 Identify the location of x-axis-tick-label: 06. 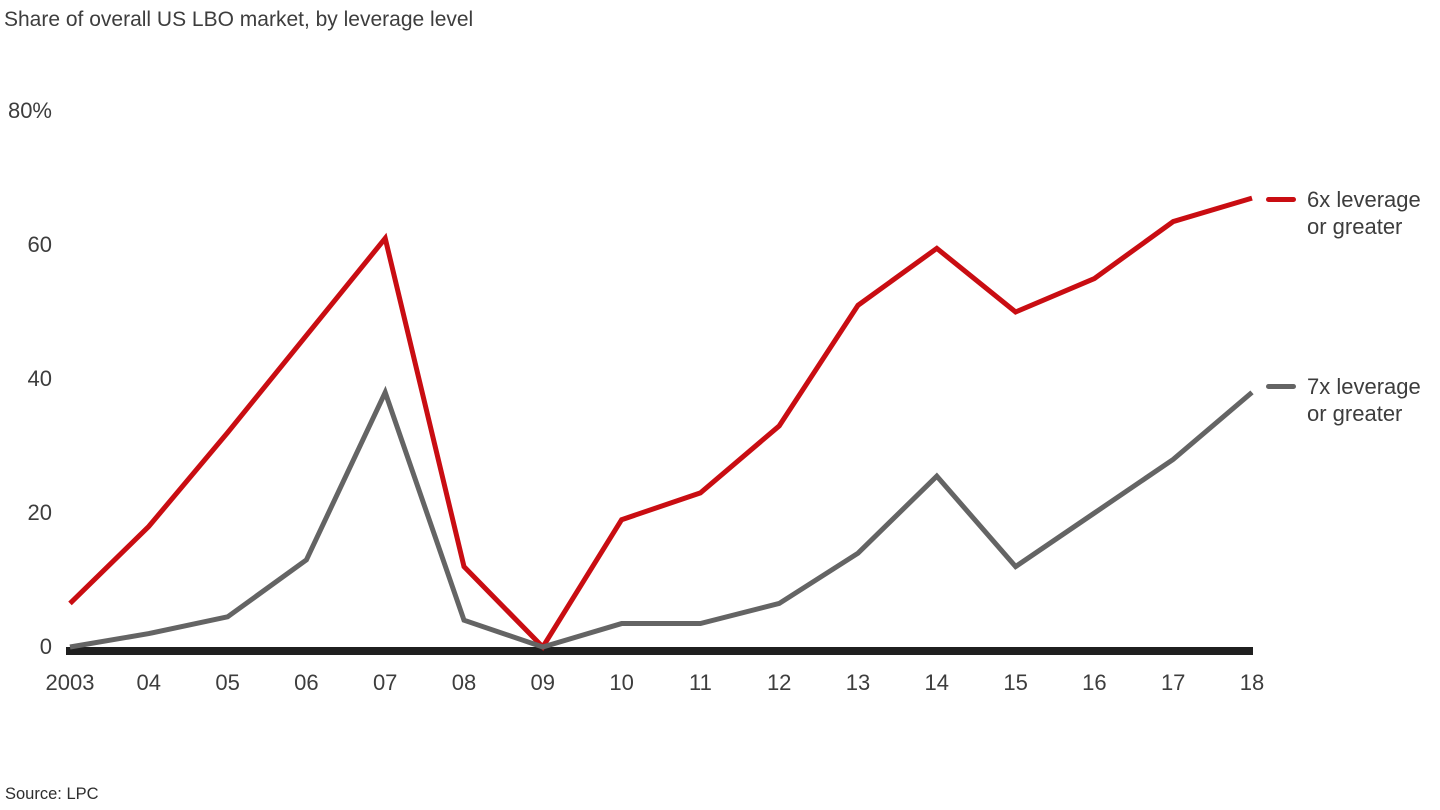
(306, 682).